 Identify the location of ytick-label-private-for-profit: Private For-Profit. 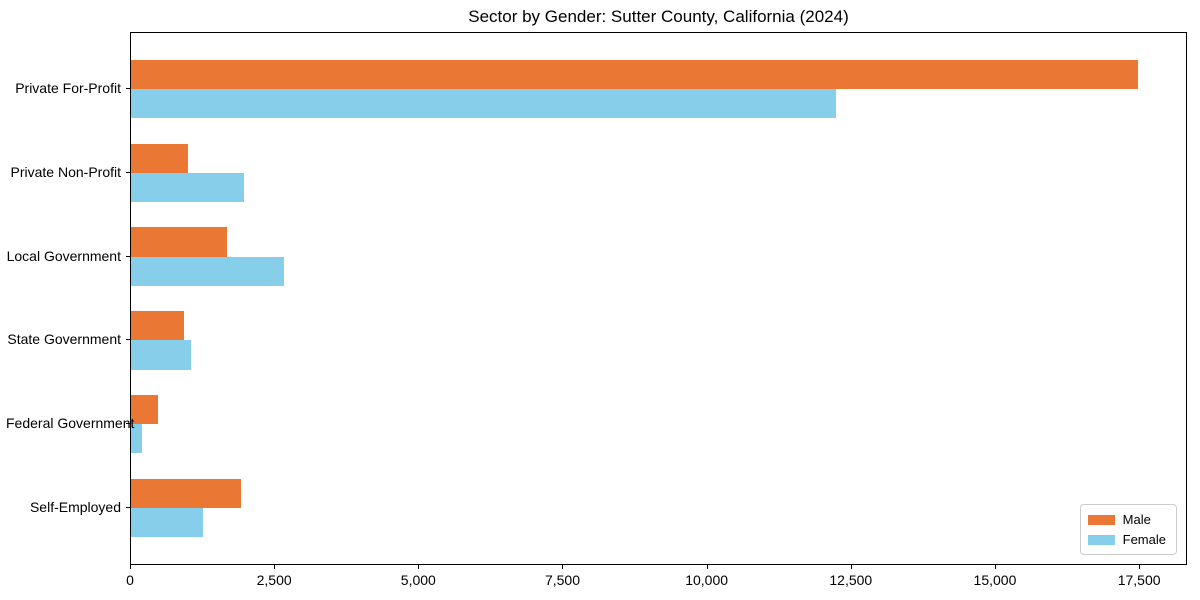
(68, 88).